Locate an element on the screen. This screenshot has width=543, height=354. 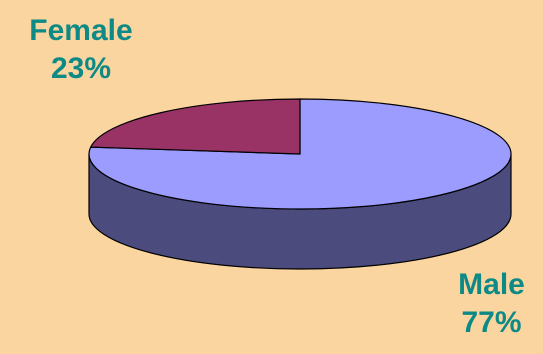
male-percent-label: 77% is located at coordinates (491, 322).